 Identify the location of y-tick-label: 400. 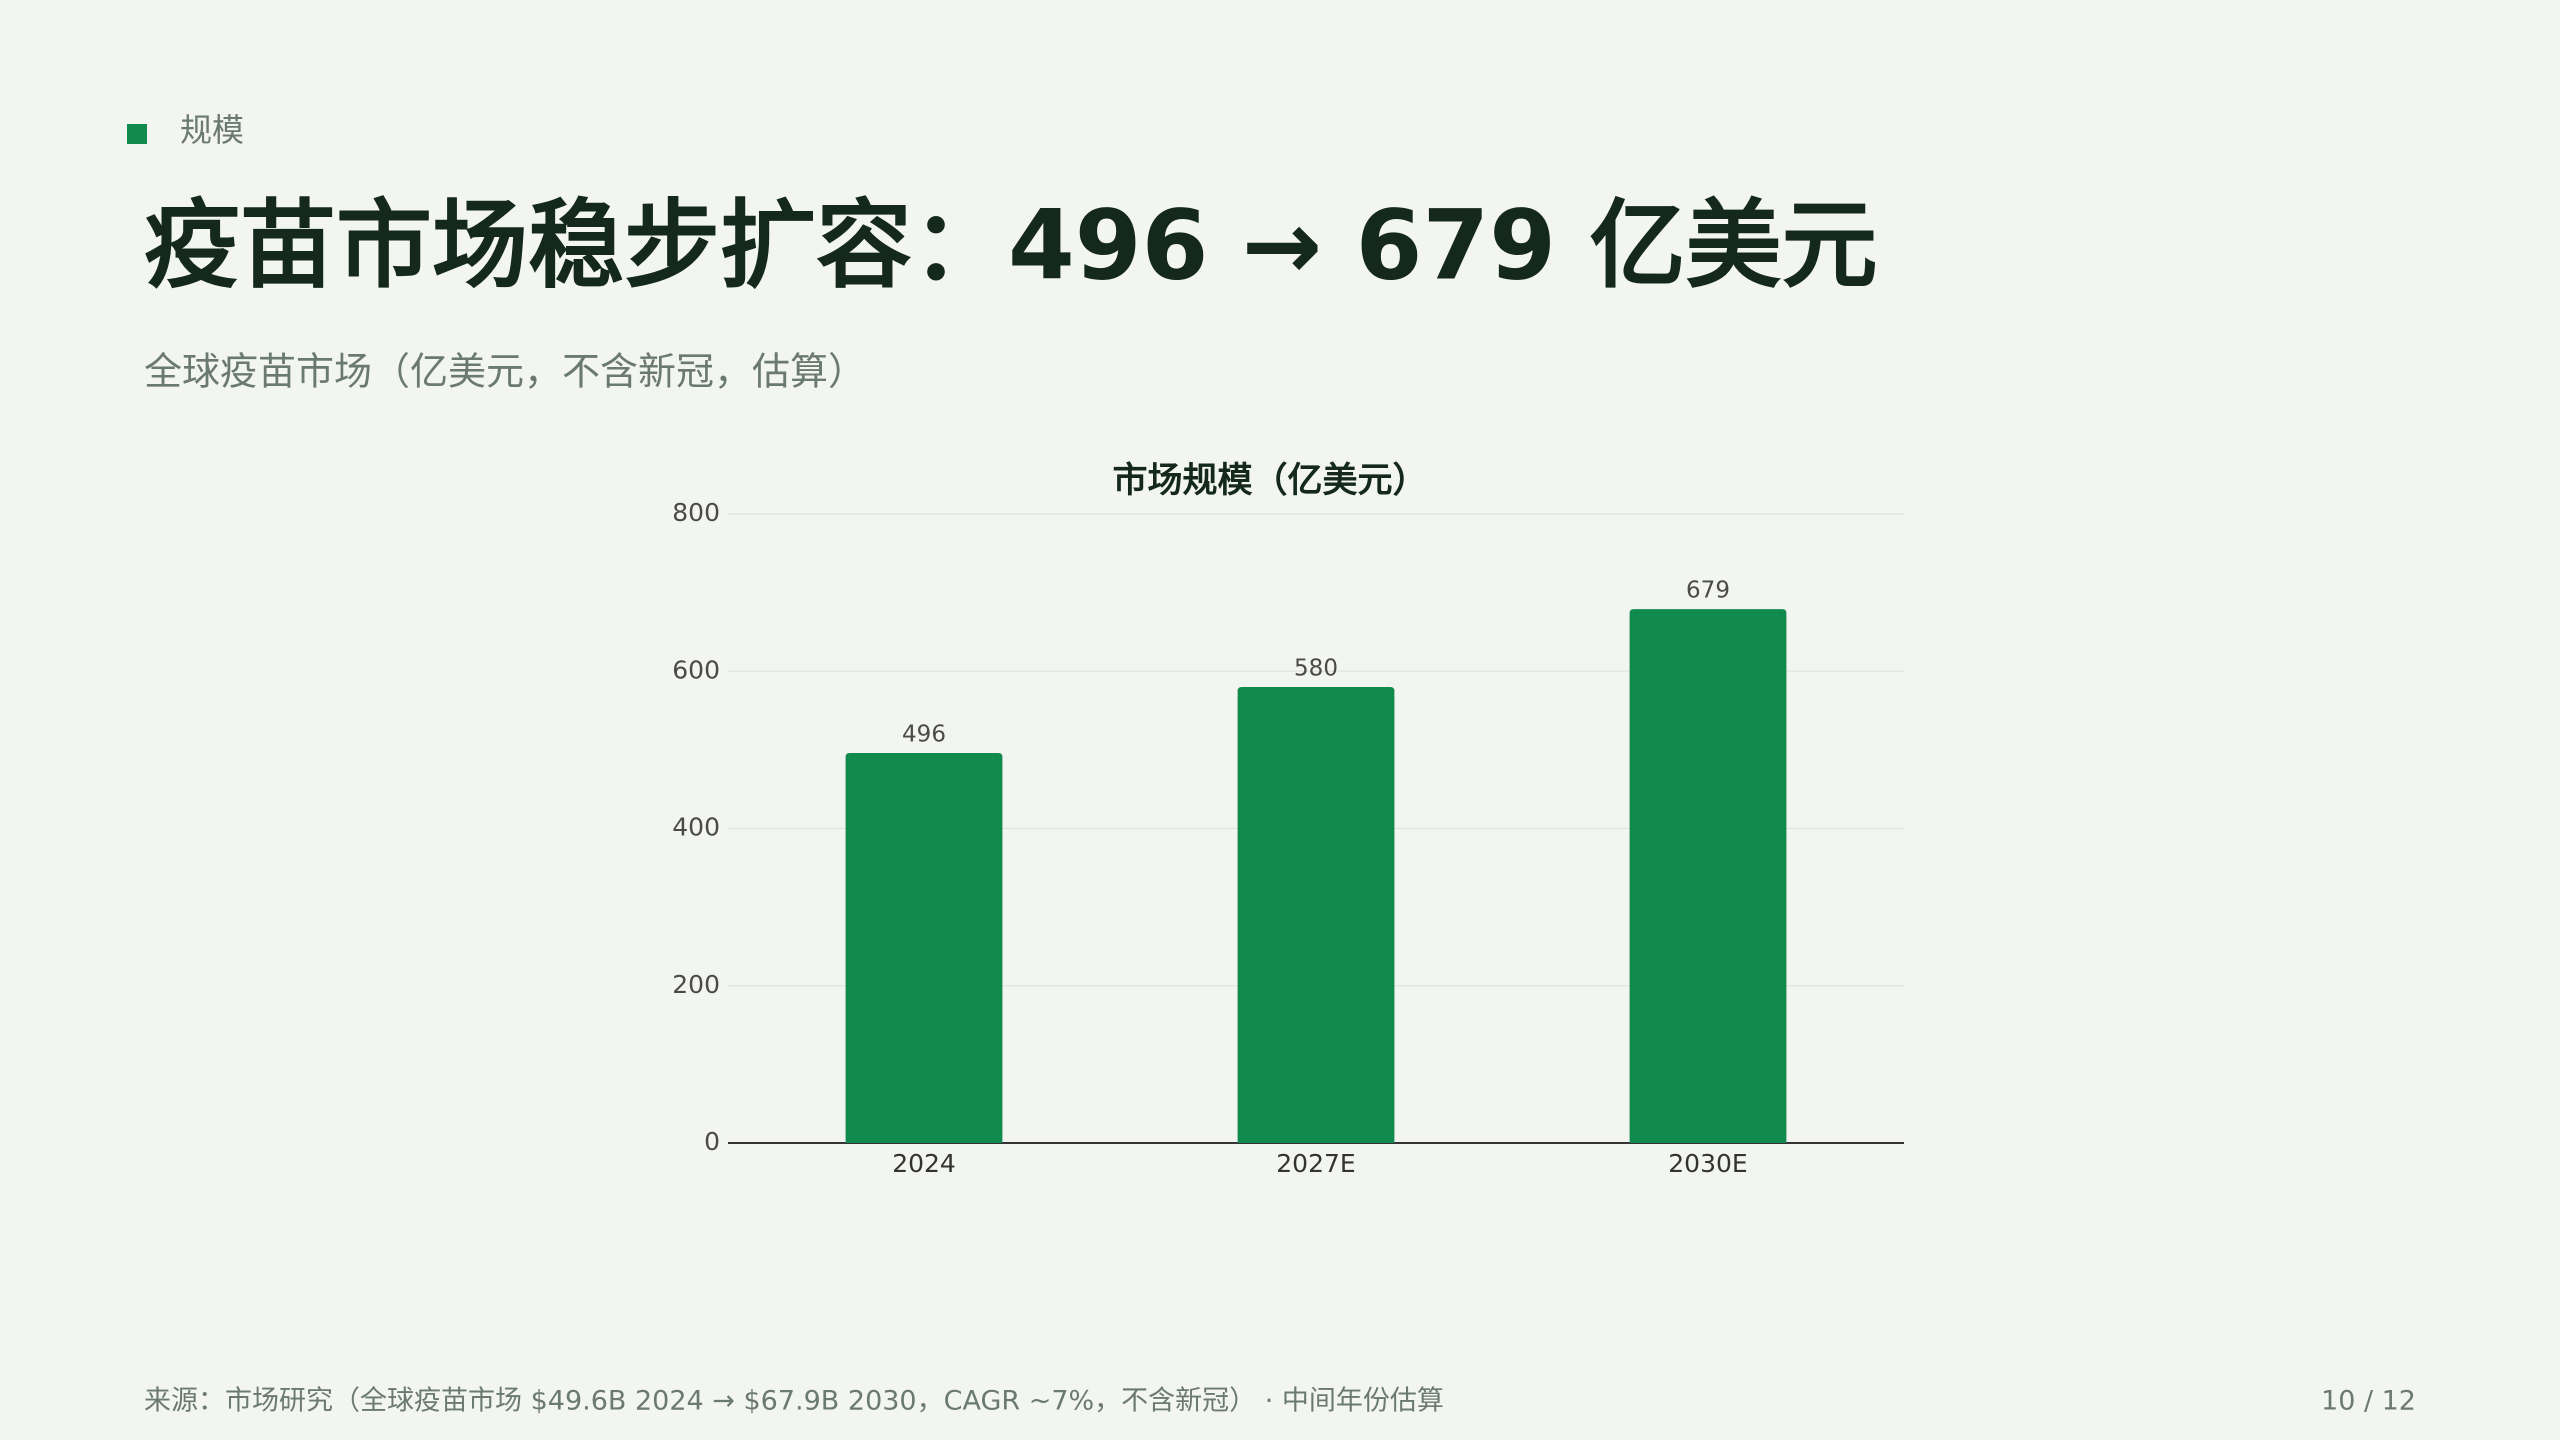
(696, 827).